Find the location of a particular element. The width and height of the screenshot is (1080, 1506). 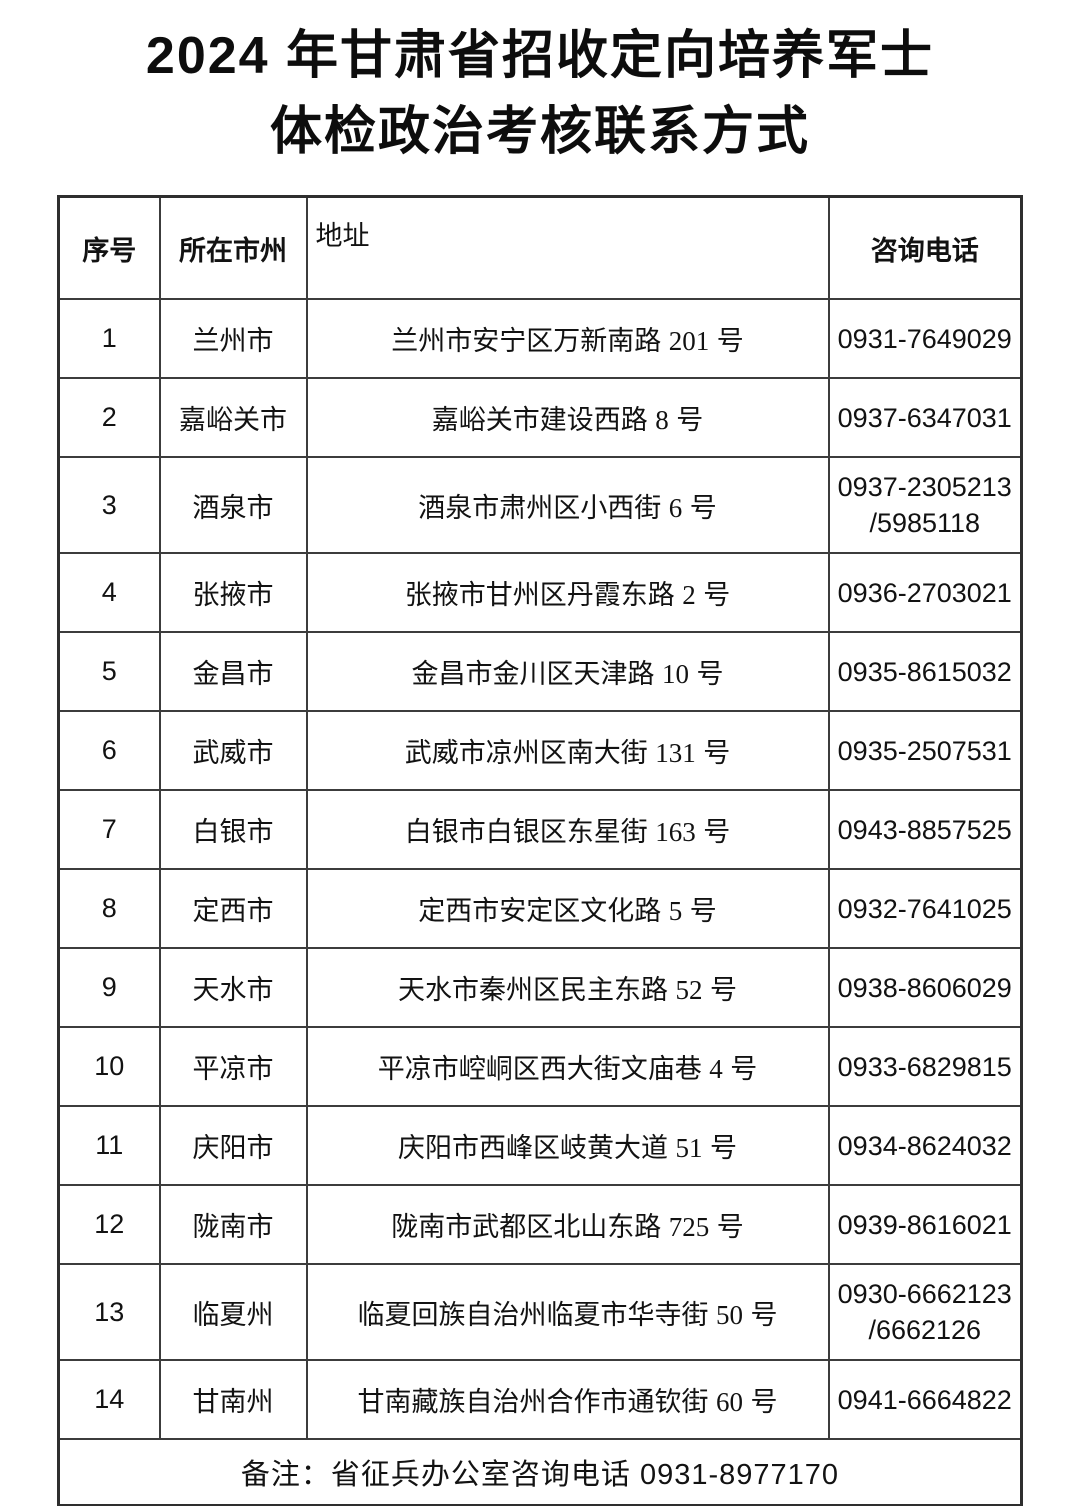

cell-phone: 0937-6347031 is located at coordinates (925, 417).